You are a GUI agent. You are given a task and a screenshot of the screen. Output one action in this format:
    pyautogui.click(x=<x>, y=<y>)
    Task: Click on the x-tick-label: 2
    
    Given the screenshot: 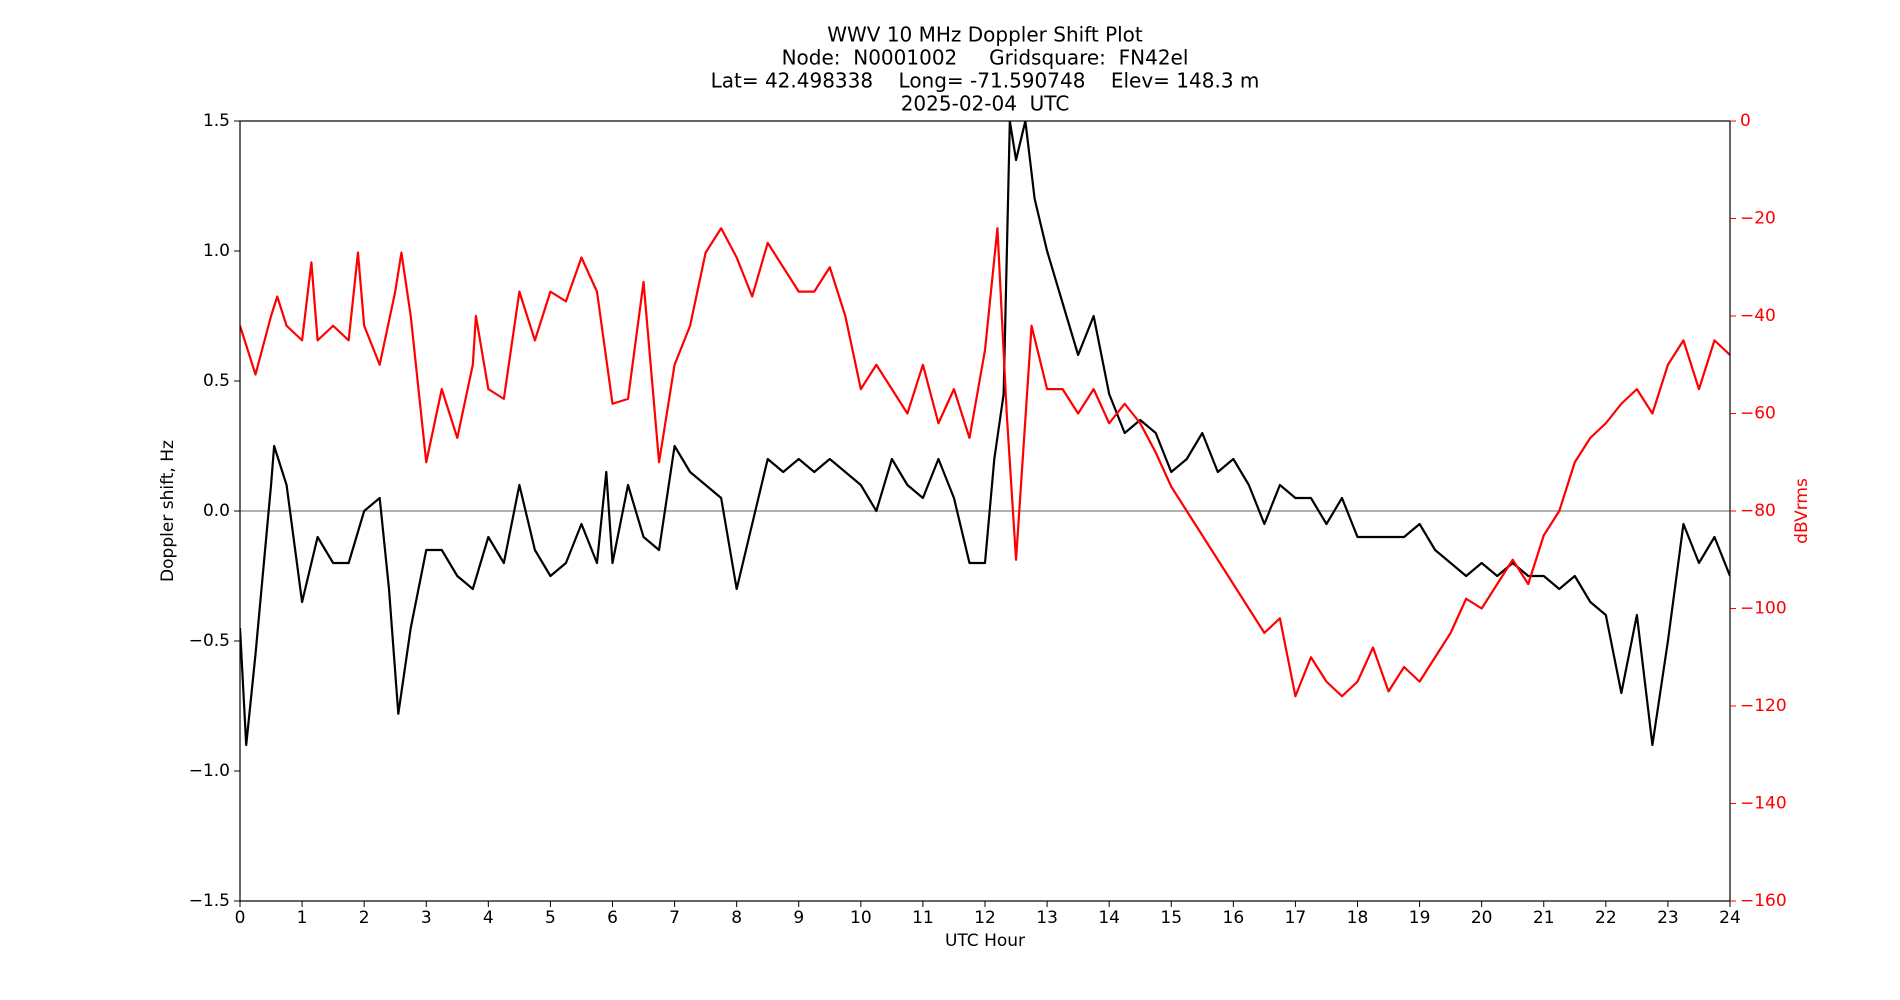 What is the action you would take?
    pyautogui.click(x=364, y=918)
    